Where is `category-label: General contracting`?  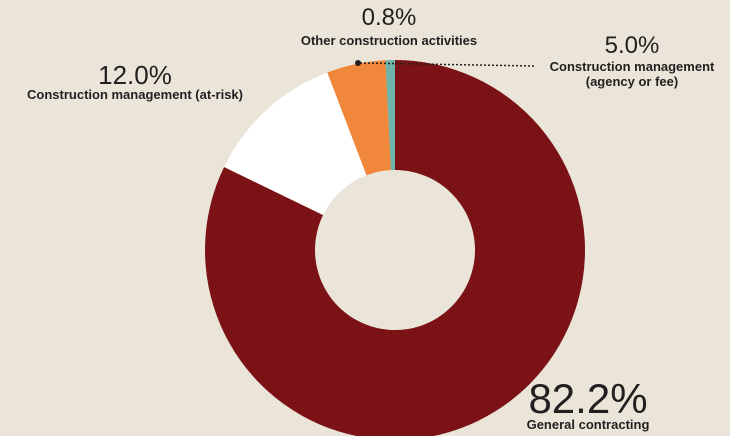 category-label: General contracting is located at coordinates (588, 424).